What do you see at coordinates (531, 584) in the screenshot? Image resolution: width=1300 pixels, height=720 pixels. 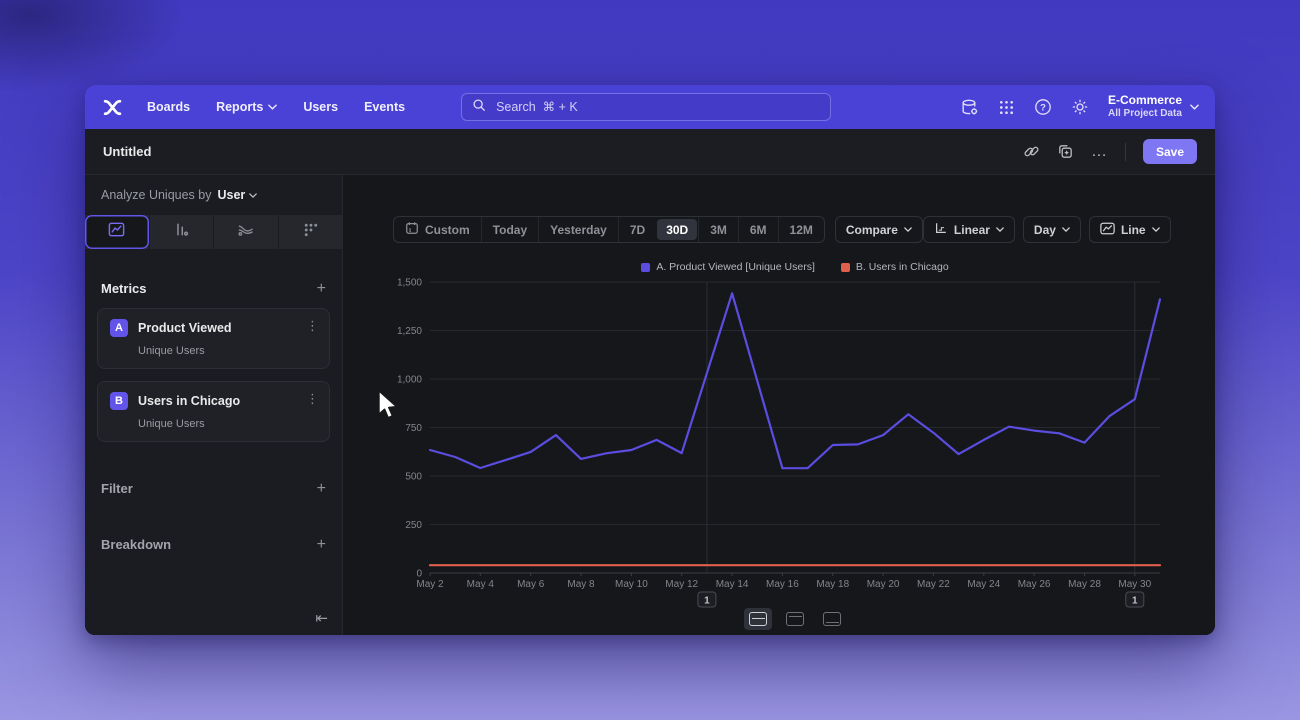 I see `svg-text: May 6` at bounding box center [531, 584].